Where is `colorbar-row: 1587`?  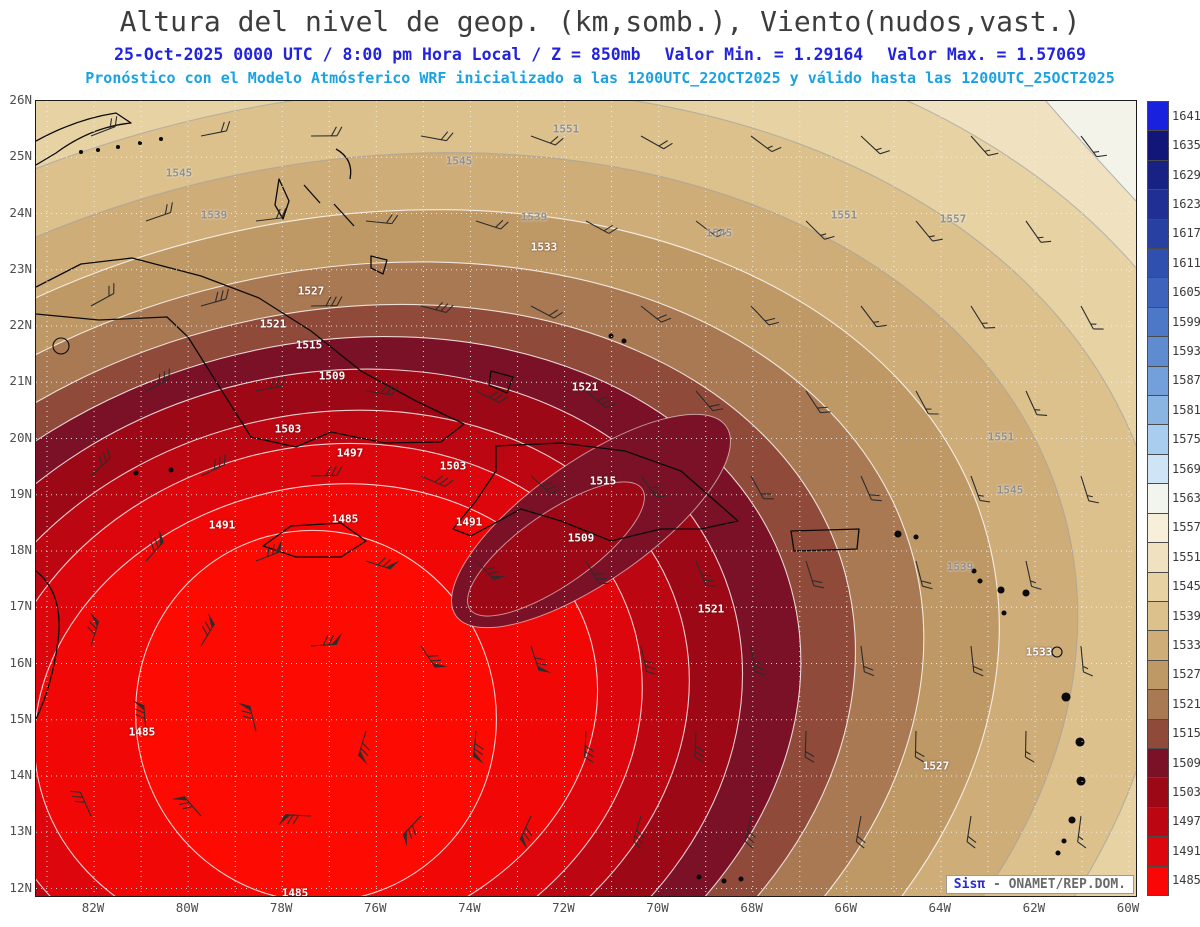 colorbar-row: 1587 is located at coordinates (1173, 381).